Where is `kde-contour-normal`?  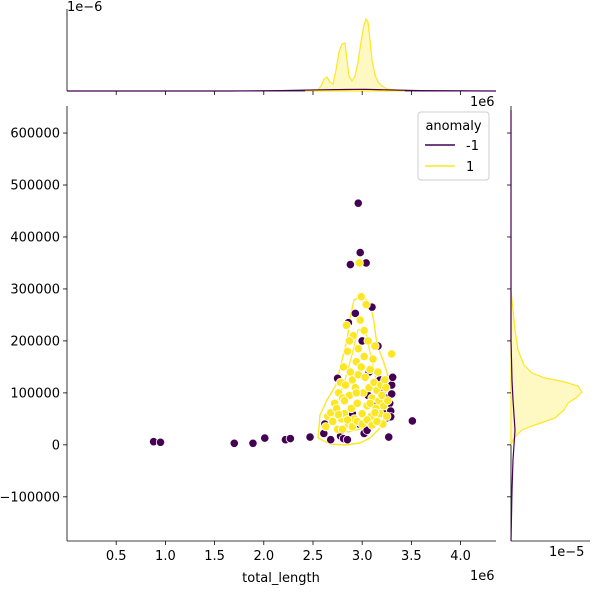 kde-contour-normal is located at coordinates (354, 370).